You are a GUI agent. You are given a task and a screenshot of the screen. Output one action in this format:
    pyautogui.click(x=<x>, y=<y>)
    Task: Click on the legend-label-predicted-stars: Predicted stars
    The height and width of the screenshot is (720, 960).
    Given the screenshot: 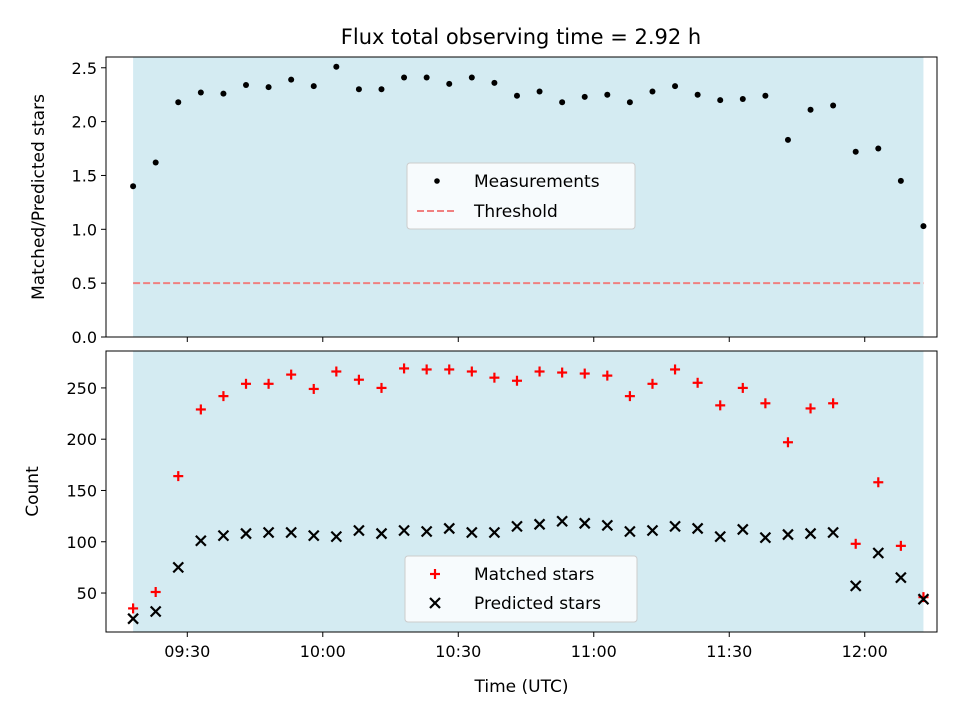 What is the action you would take?
    pyautogui.click(x=537, y=604)
    